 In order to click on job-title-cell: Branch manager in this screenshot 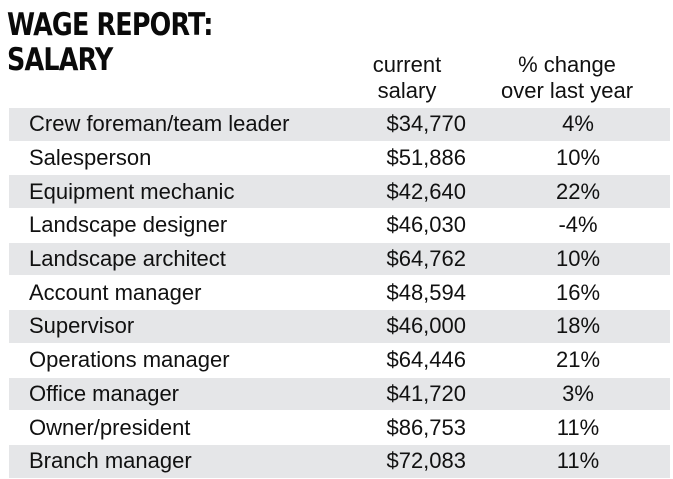, I will do `click(110, 461)`.